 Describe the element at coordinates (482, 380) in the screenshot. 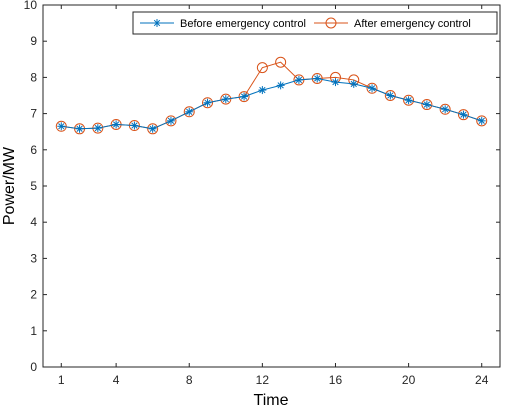

I see `x-tick-label: 24` at that location.